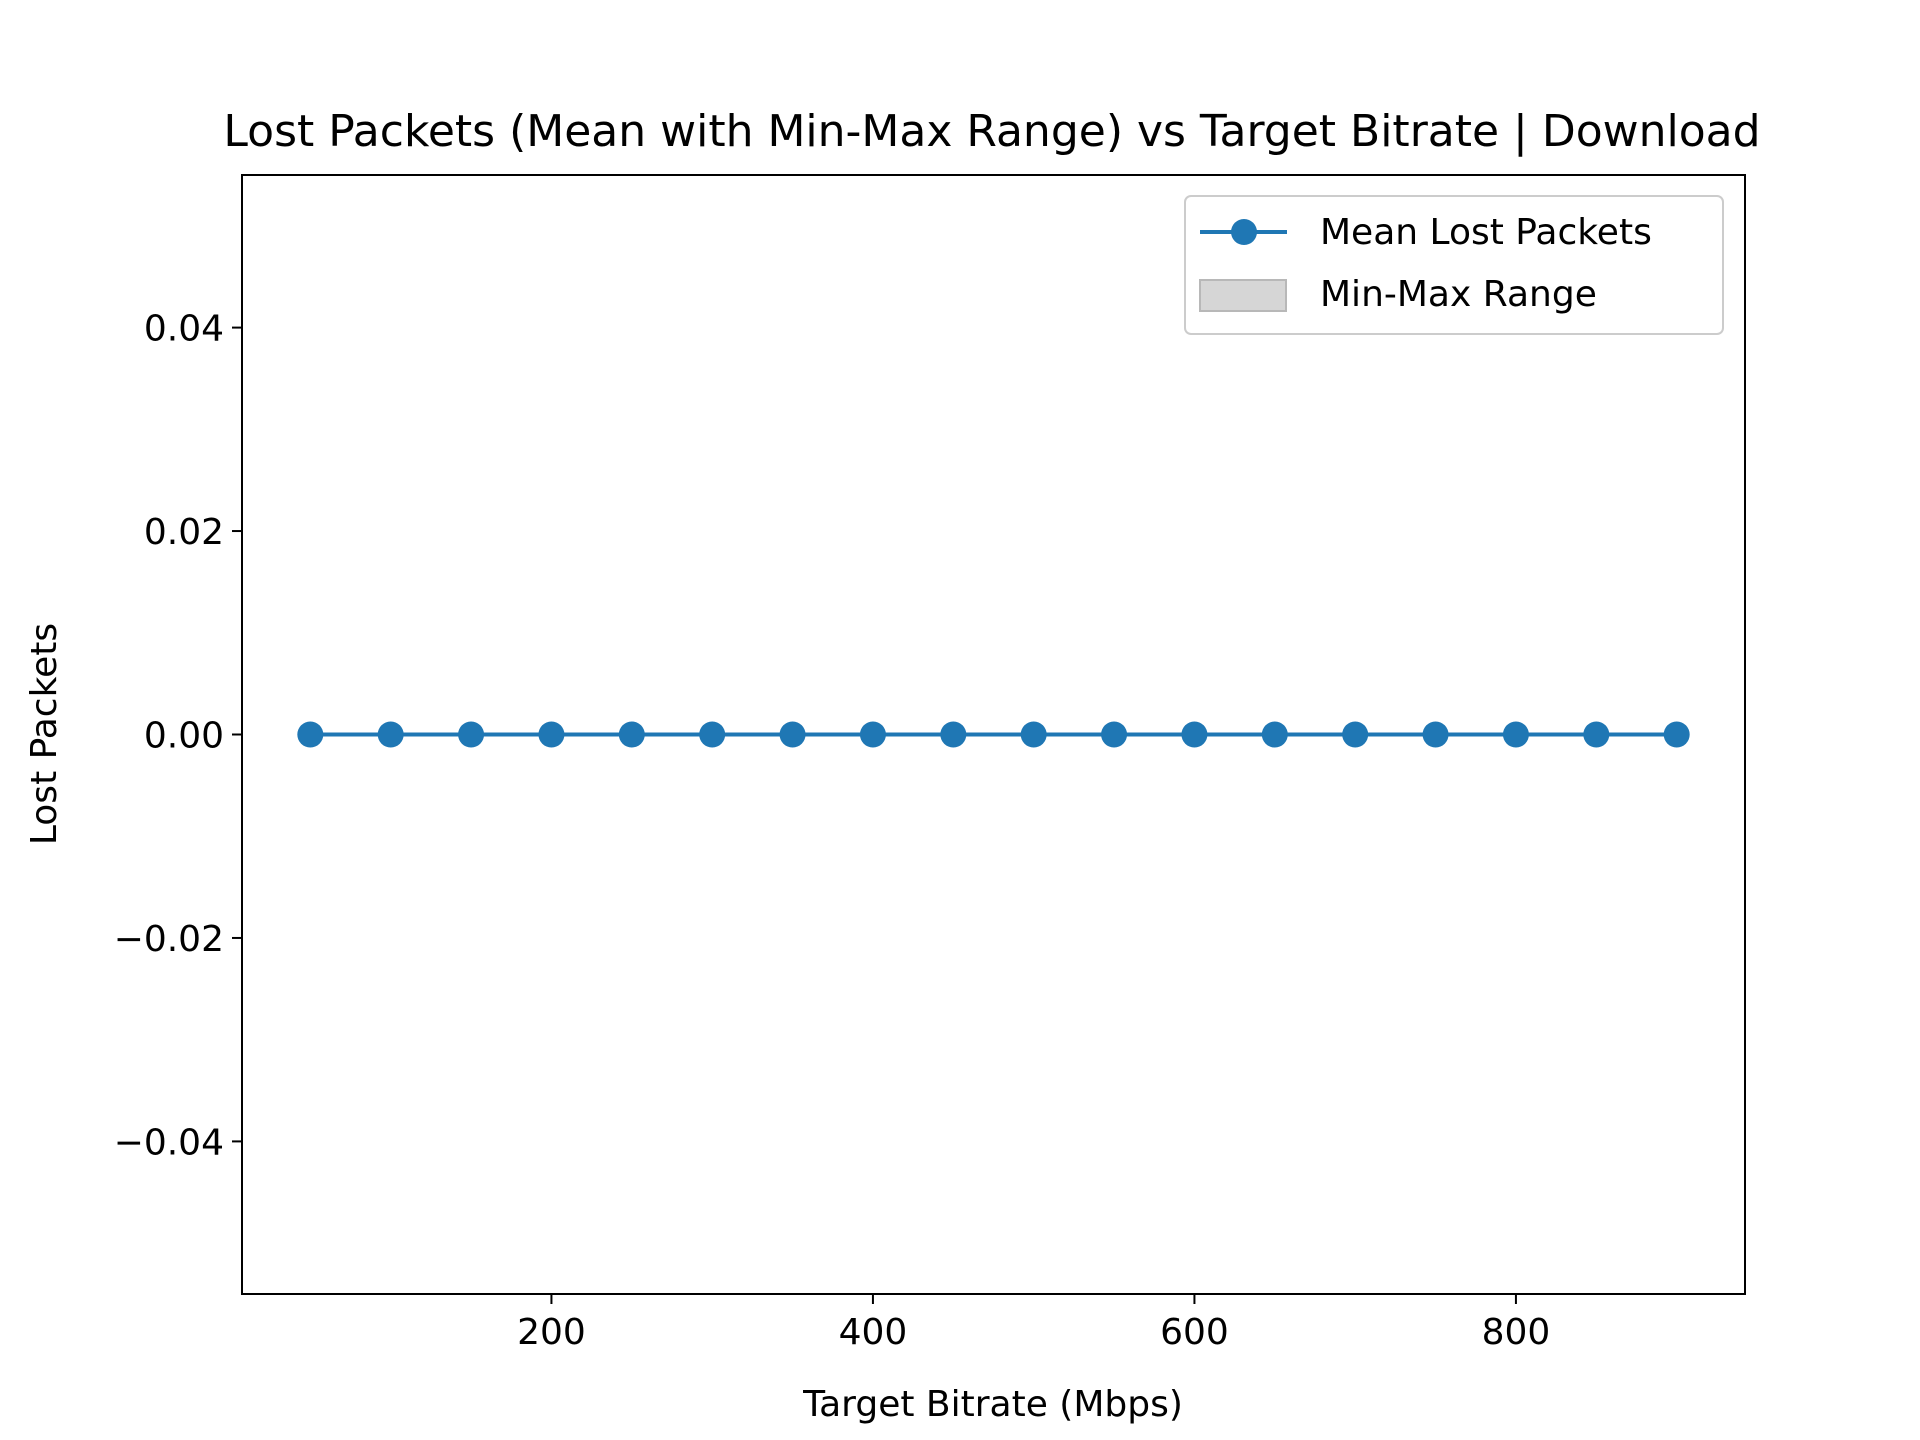 This screenshot has width=1920, height=1440. Describe the element at coordinates (873, 1332) in the screenshot. I see `x-tick-label: 400` at that location.